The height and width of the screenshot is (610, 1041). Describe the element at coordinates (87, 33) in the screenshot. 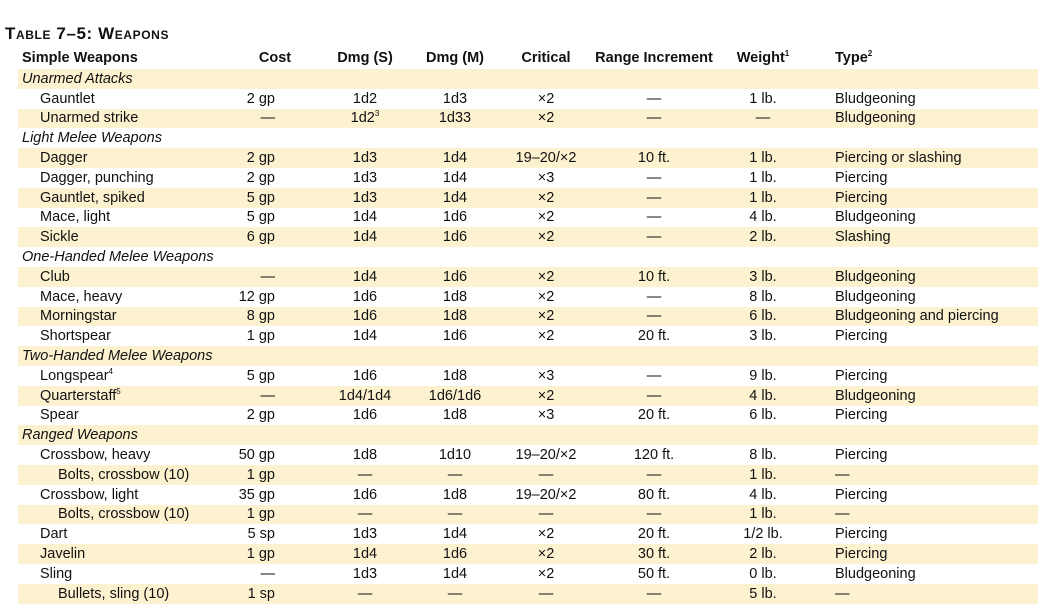

I see `table-title: Table 7–5: Weapons` at that location.